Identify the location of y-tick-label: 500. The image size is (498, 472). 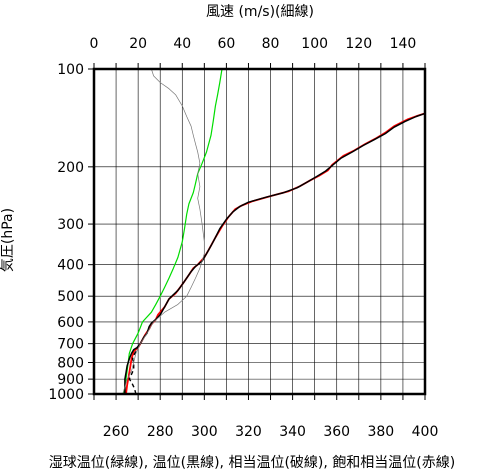
(70, 297).